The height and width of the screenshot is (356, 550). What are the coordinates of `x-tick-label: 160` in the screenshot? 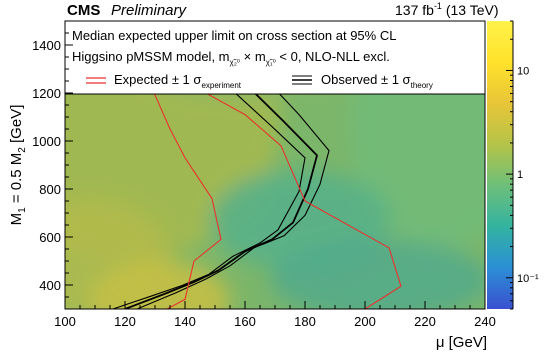 It's located at (245, 321).